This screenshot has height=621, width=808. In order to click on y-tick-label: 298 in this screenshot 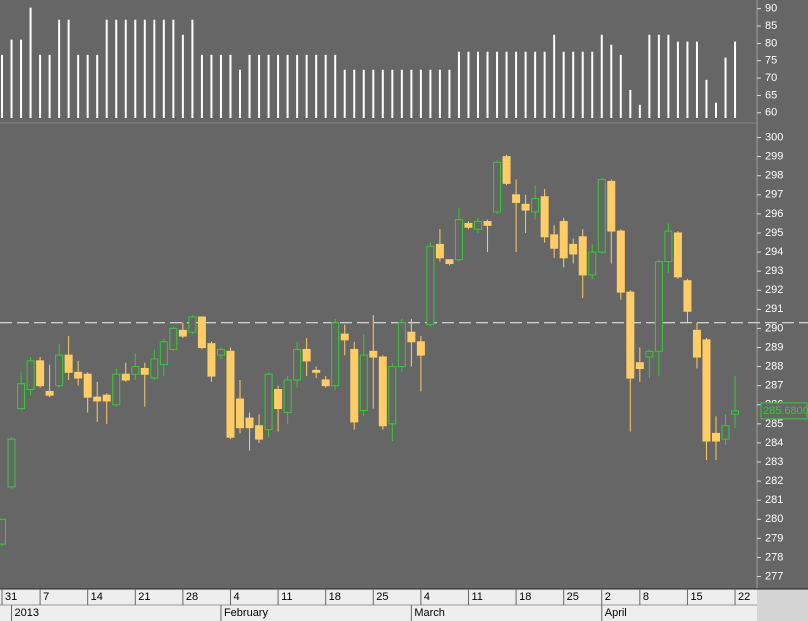, I will do `click(774, 176)`.